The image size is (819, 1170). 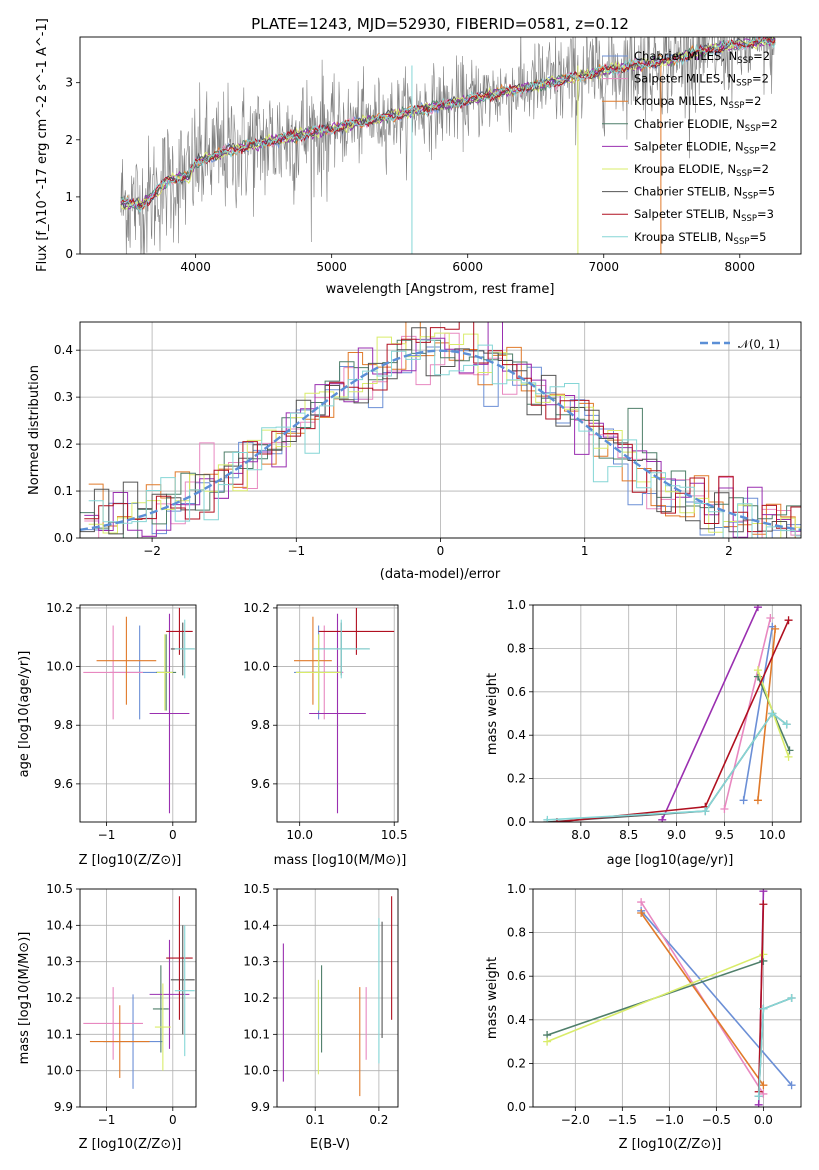 What do you see at coordinates (378, 1120) in the screenshot?
I see `x-tick-label: 0.2` at bounding box center [378, 1120].